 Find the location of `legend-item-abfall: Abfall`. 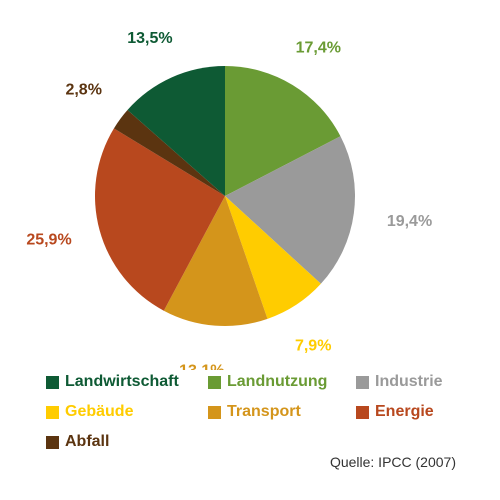

legend-item-abfall: Abfall is located at coordinates (77, 442).